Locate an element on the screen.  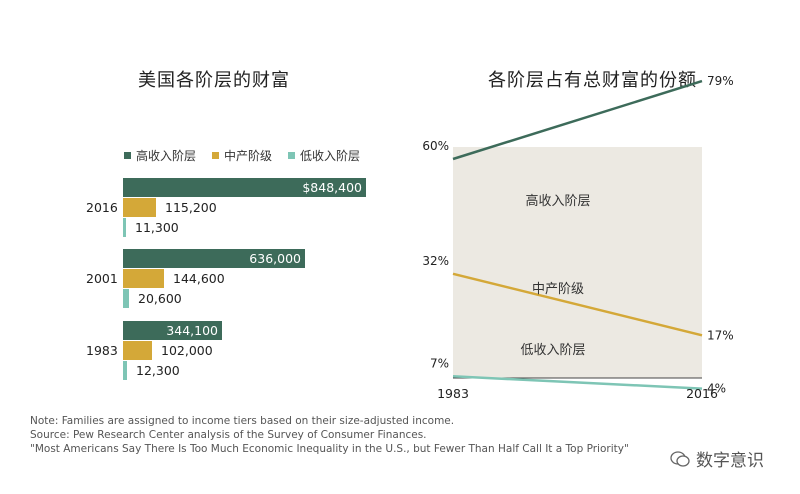
x-tick-1983: 1983 is located at coordinates (453, 393).